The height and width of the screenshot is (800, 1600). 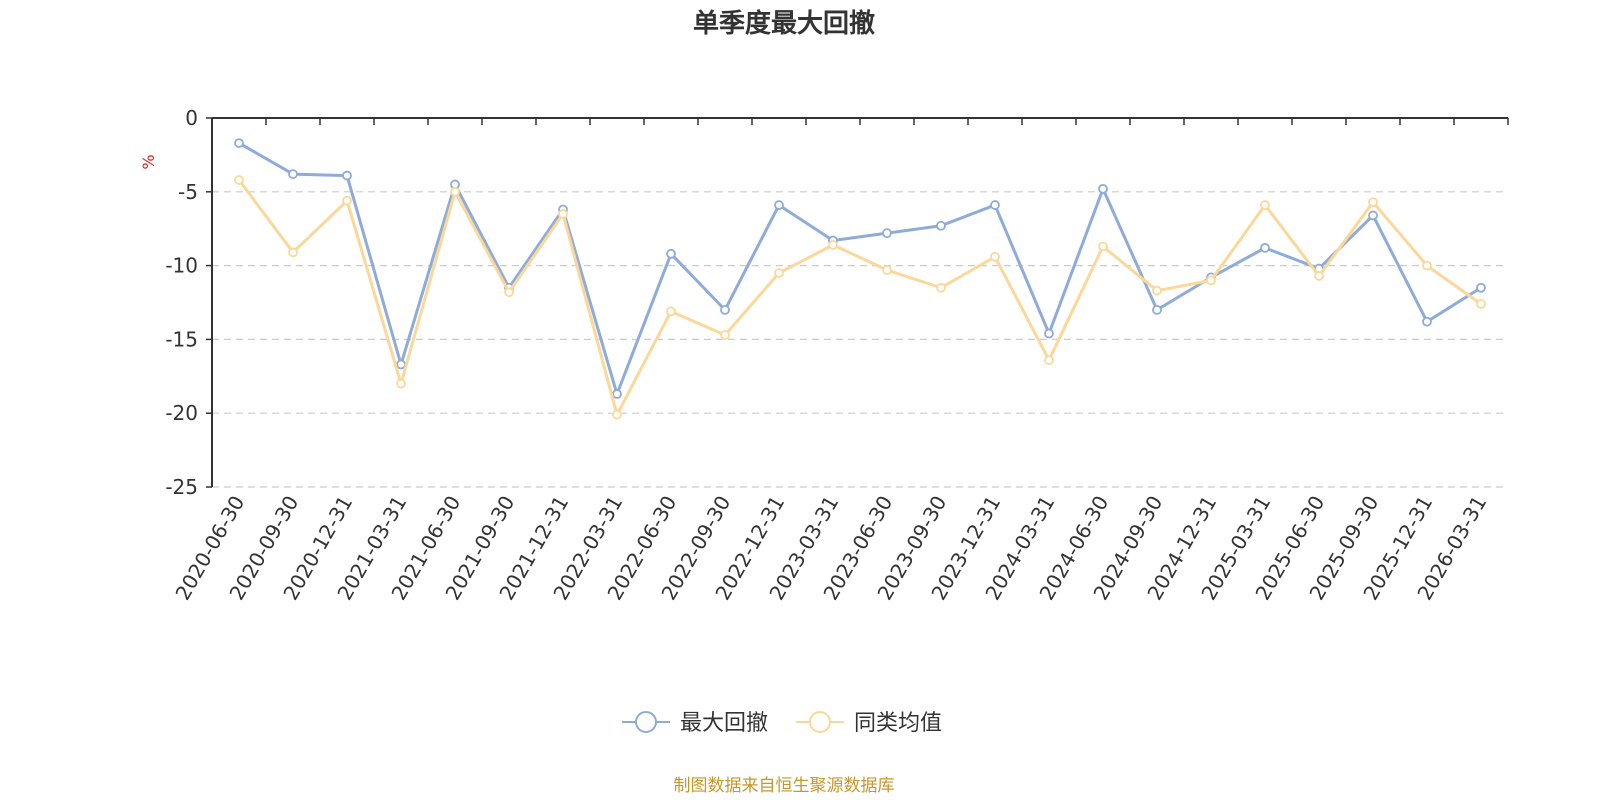 I want to click on chart-title: 单季度最大回撤, so click(x=784, y=23).